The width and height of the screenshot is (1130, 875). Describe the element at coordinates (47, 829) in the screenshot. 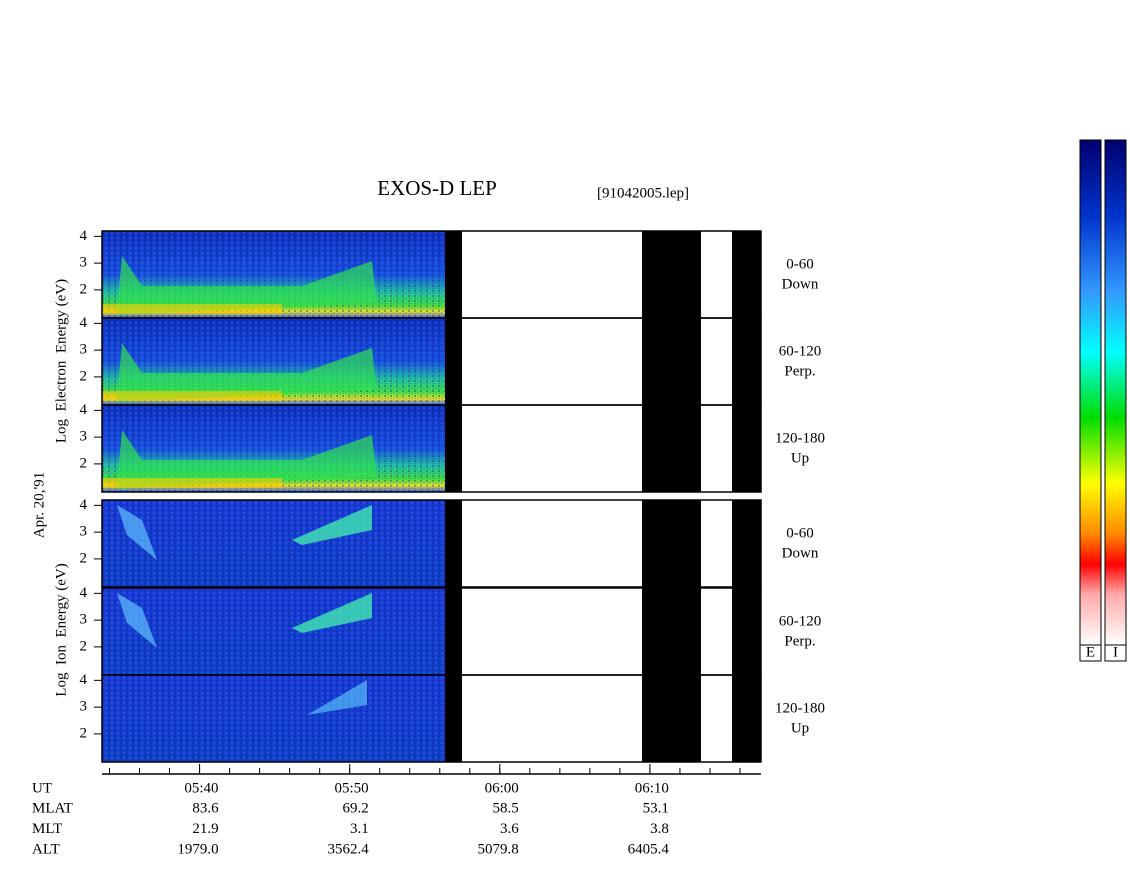

I see `ephemeris-name: MLT` at that location.